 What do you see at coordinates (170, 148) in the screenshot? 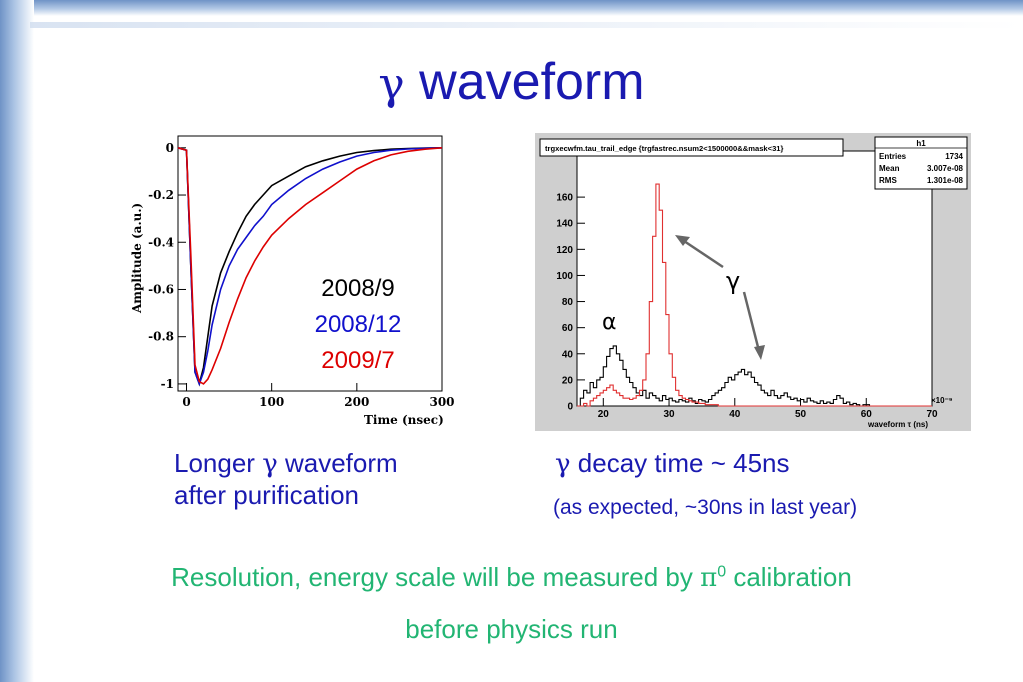
I see `y-tick-label: 0` at bounding box center [170, 148].